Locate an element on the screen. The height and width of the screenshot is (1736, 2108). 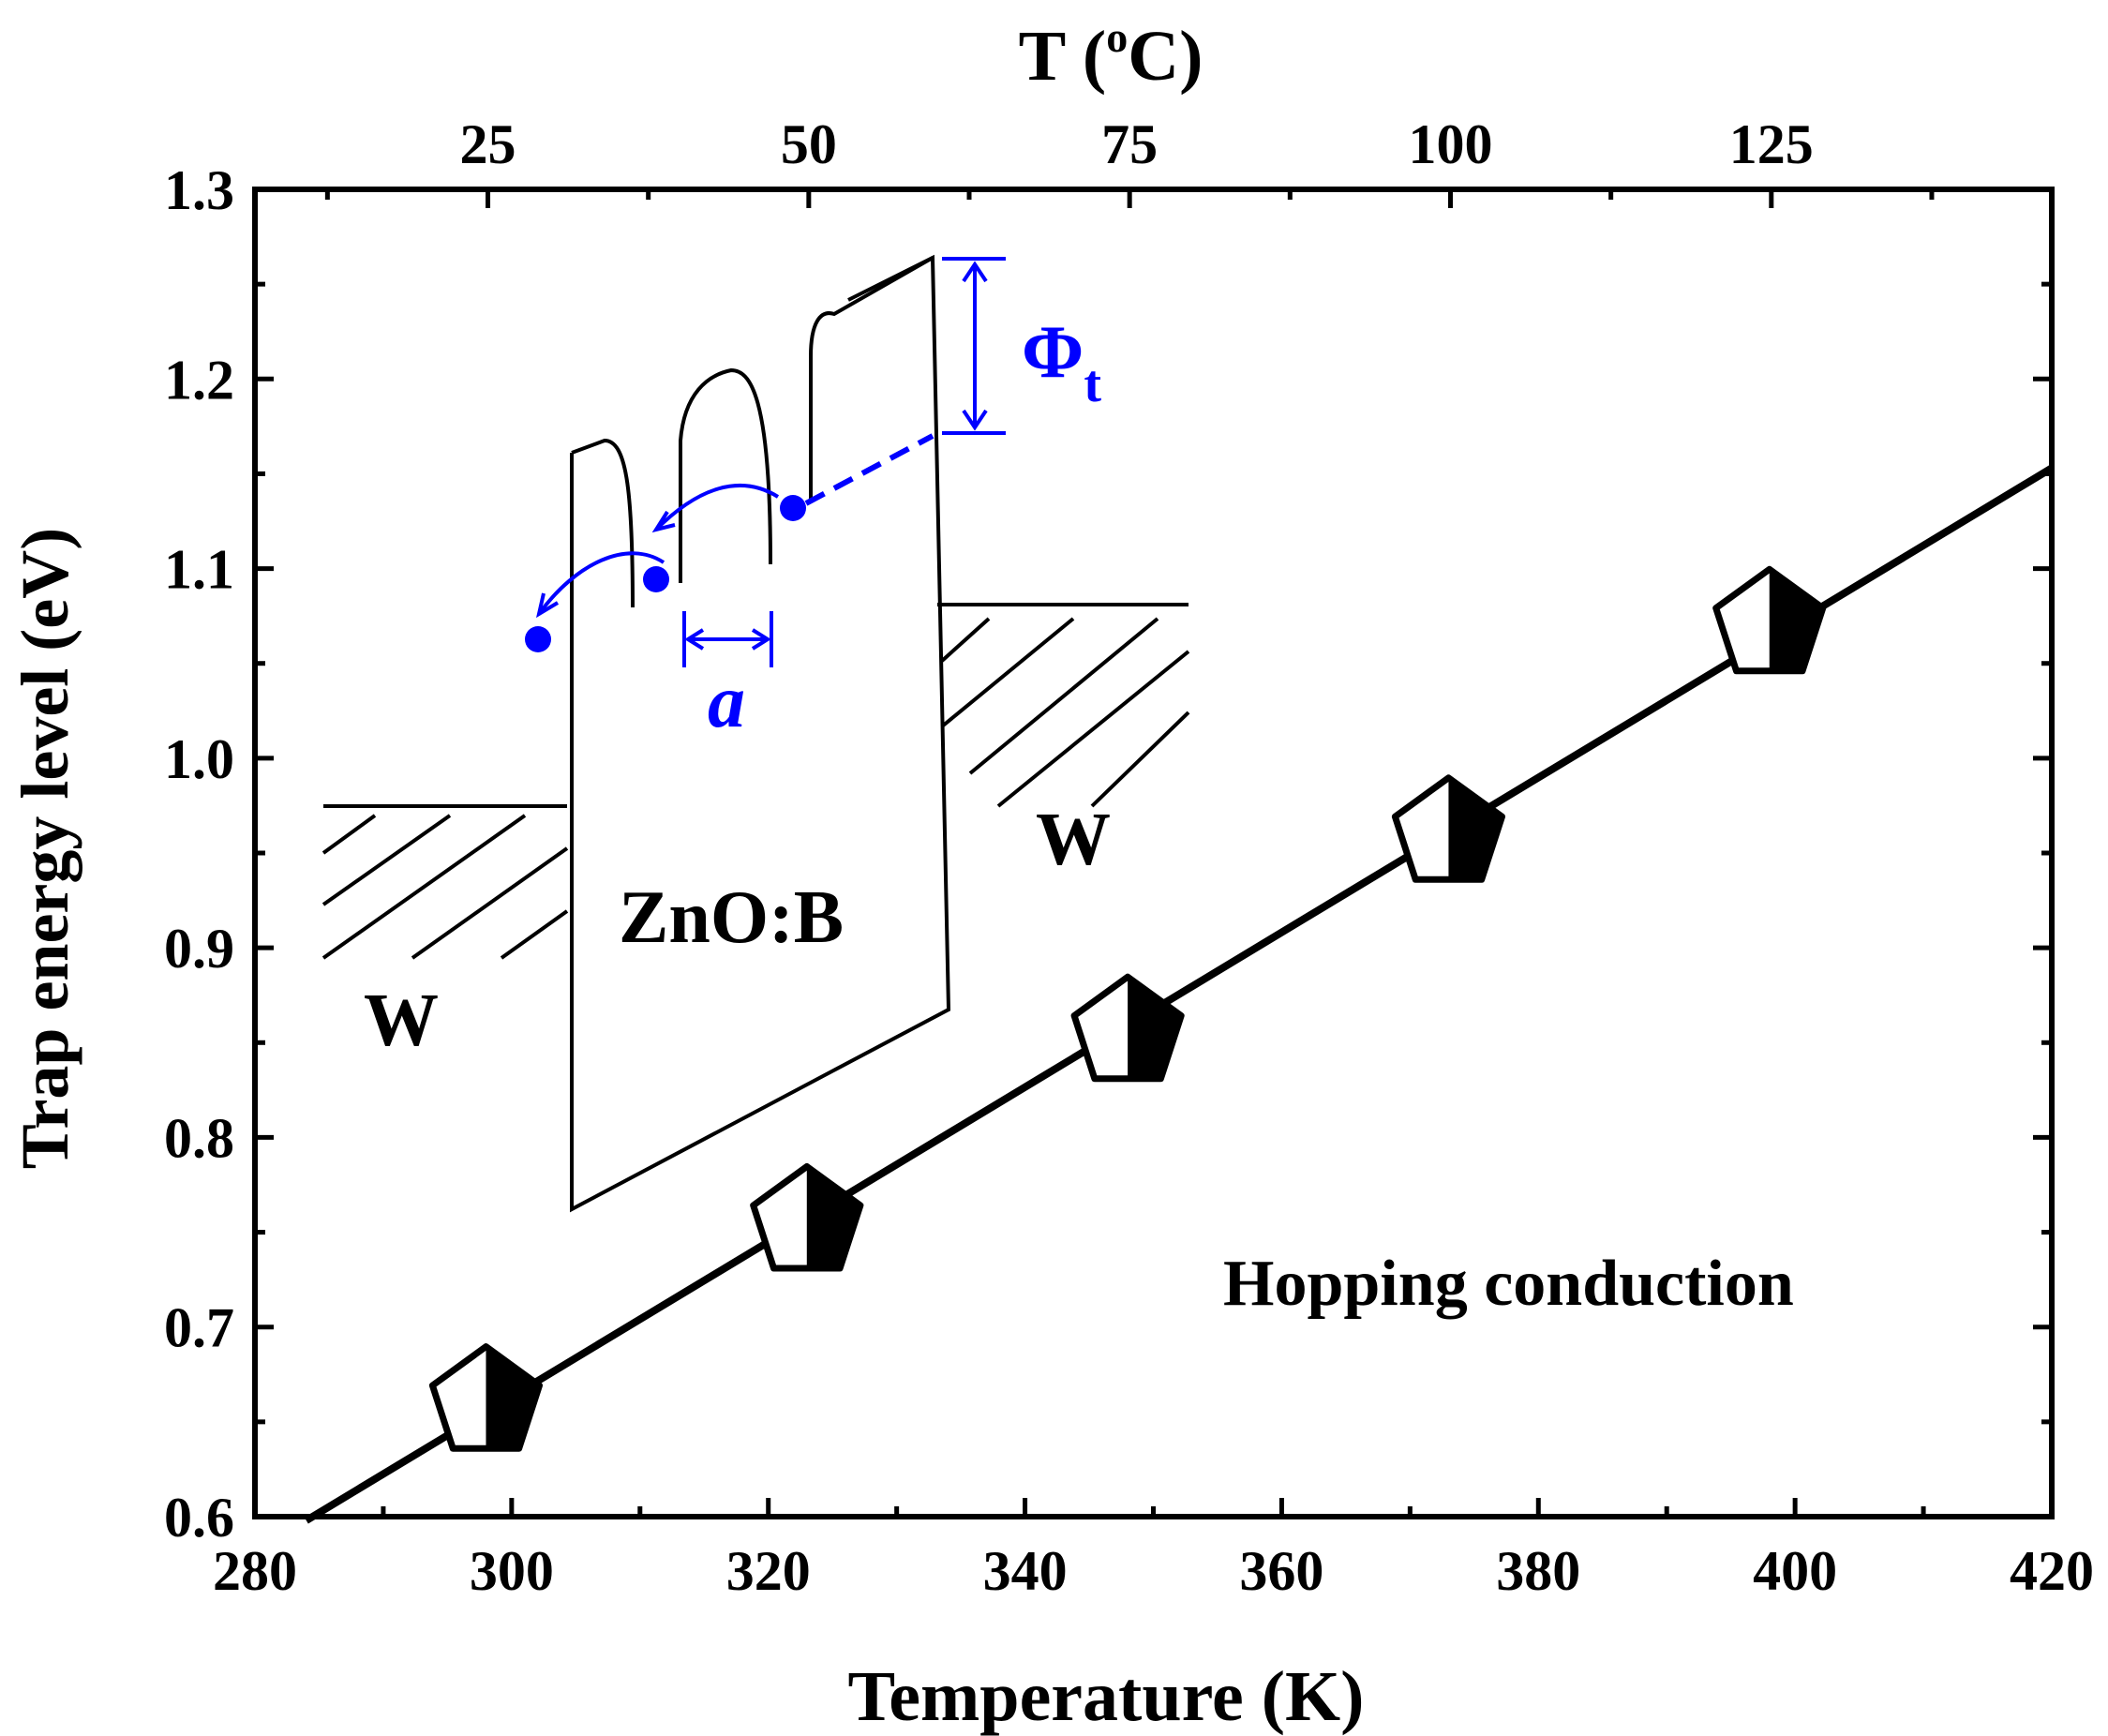
x-tick-label: 420 is located at coordinates (2052, 1571).